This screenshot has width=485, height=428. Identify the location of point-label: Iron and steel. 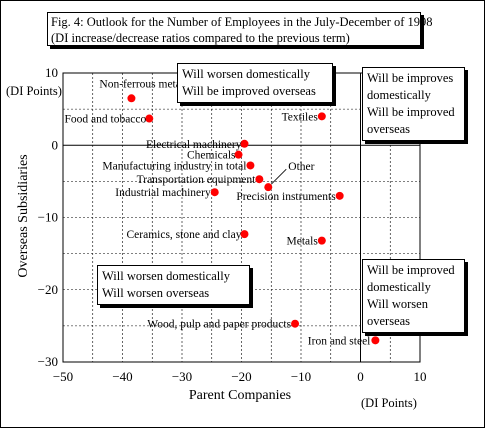
(339, 341).